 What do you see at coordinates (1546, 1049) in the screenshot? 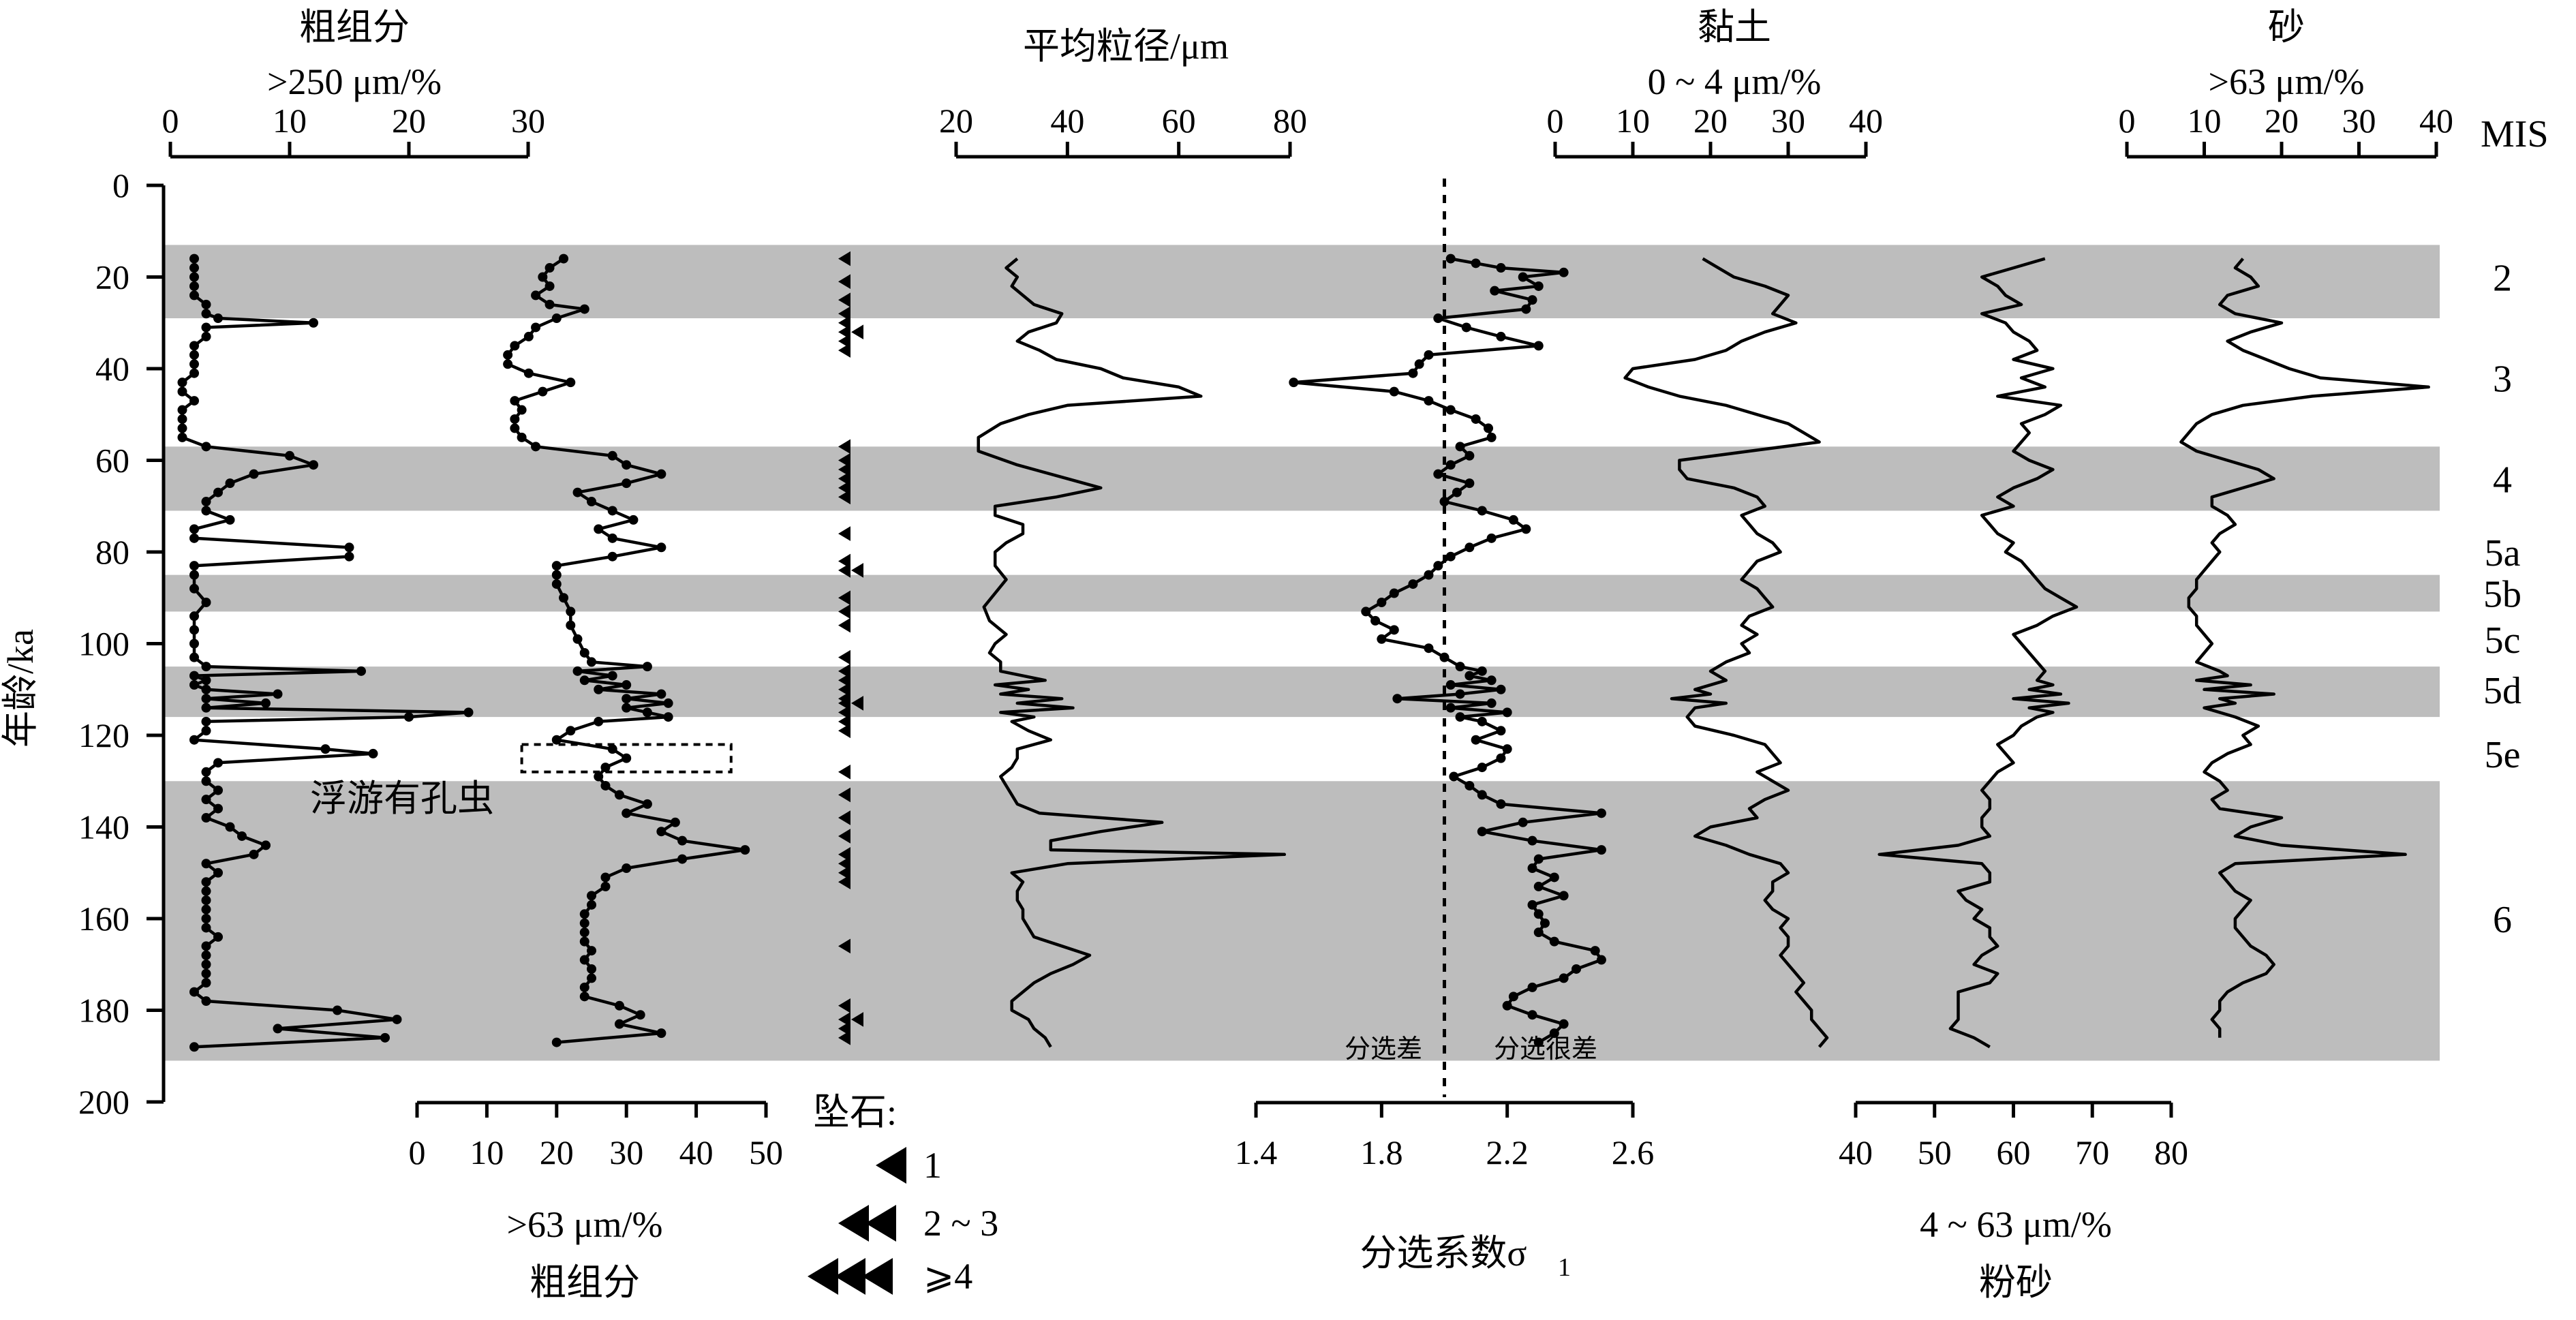
I see `sorting-note-very-poor: 分选很差` at bounding box center [1546, 1049].